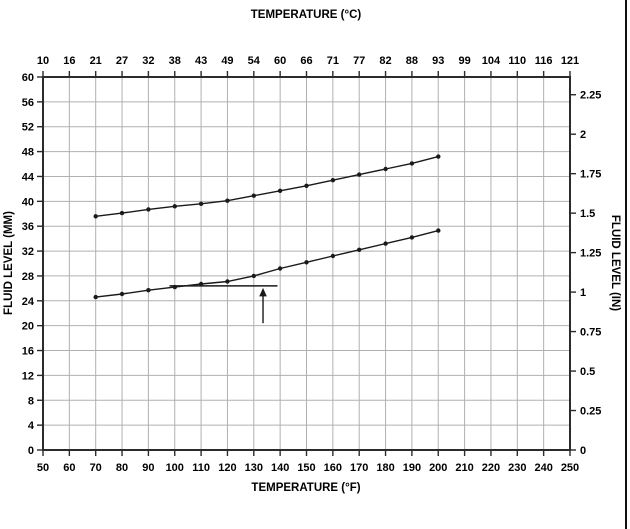 The image size is (630, 529). What do you see at coordinates (438, 61) in the screenshot?
I see `celsius-tick-label: 93` at bounding box center [438, 61].